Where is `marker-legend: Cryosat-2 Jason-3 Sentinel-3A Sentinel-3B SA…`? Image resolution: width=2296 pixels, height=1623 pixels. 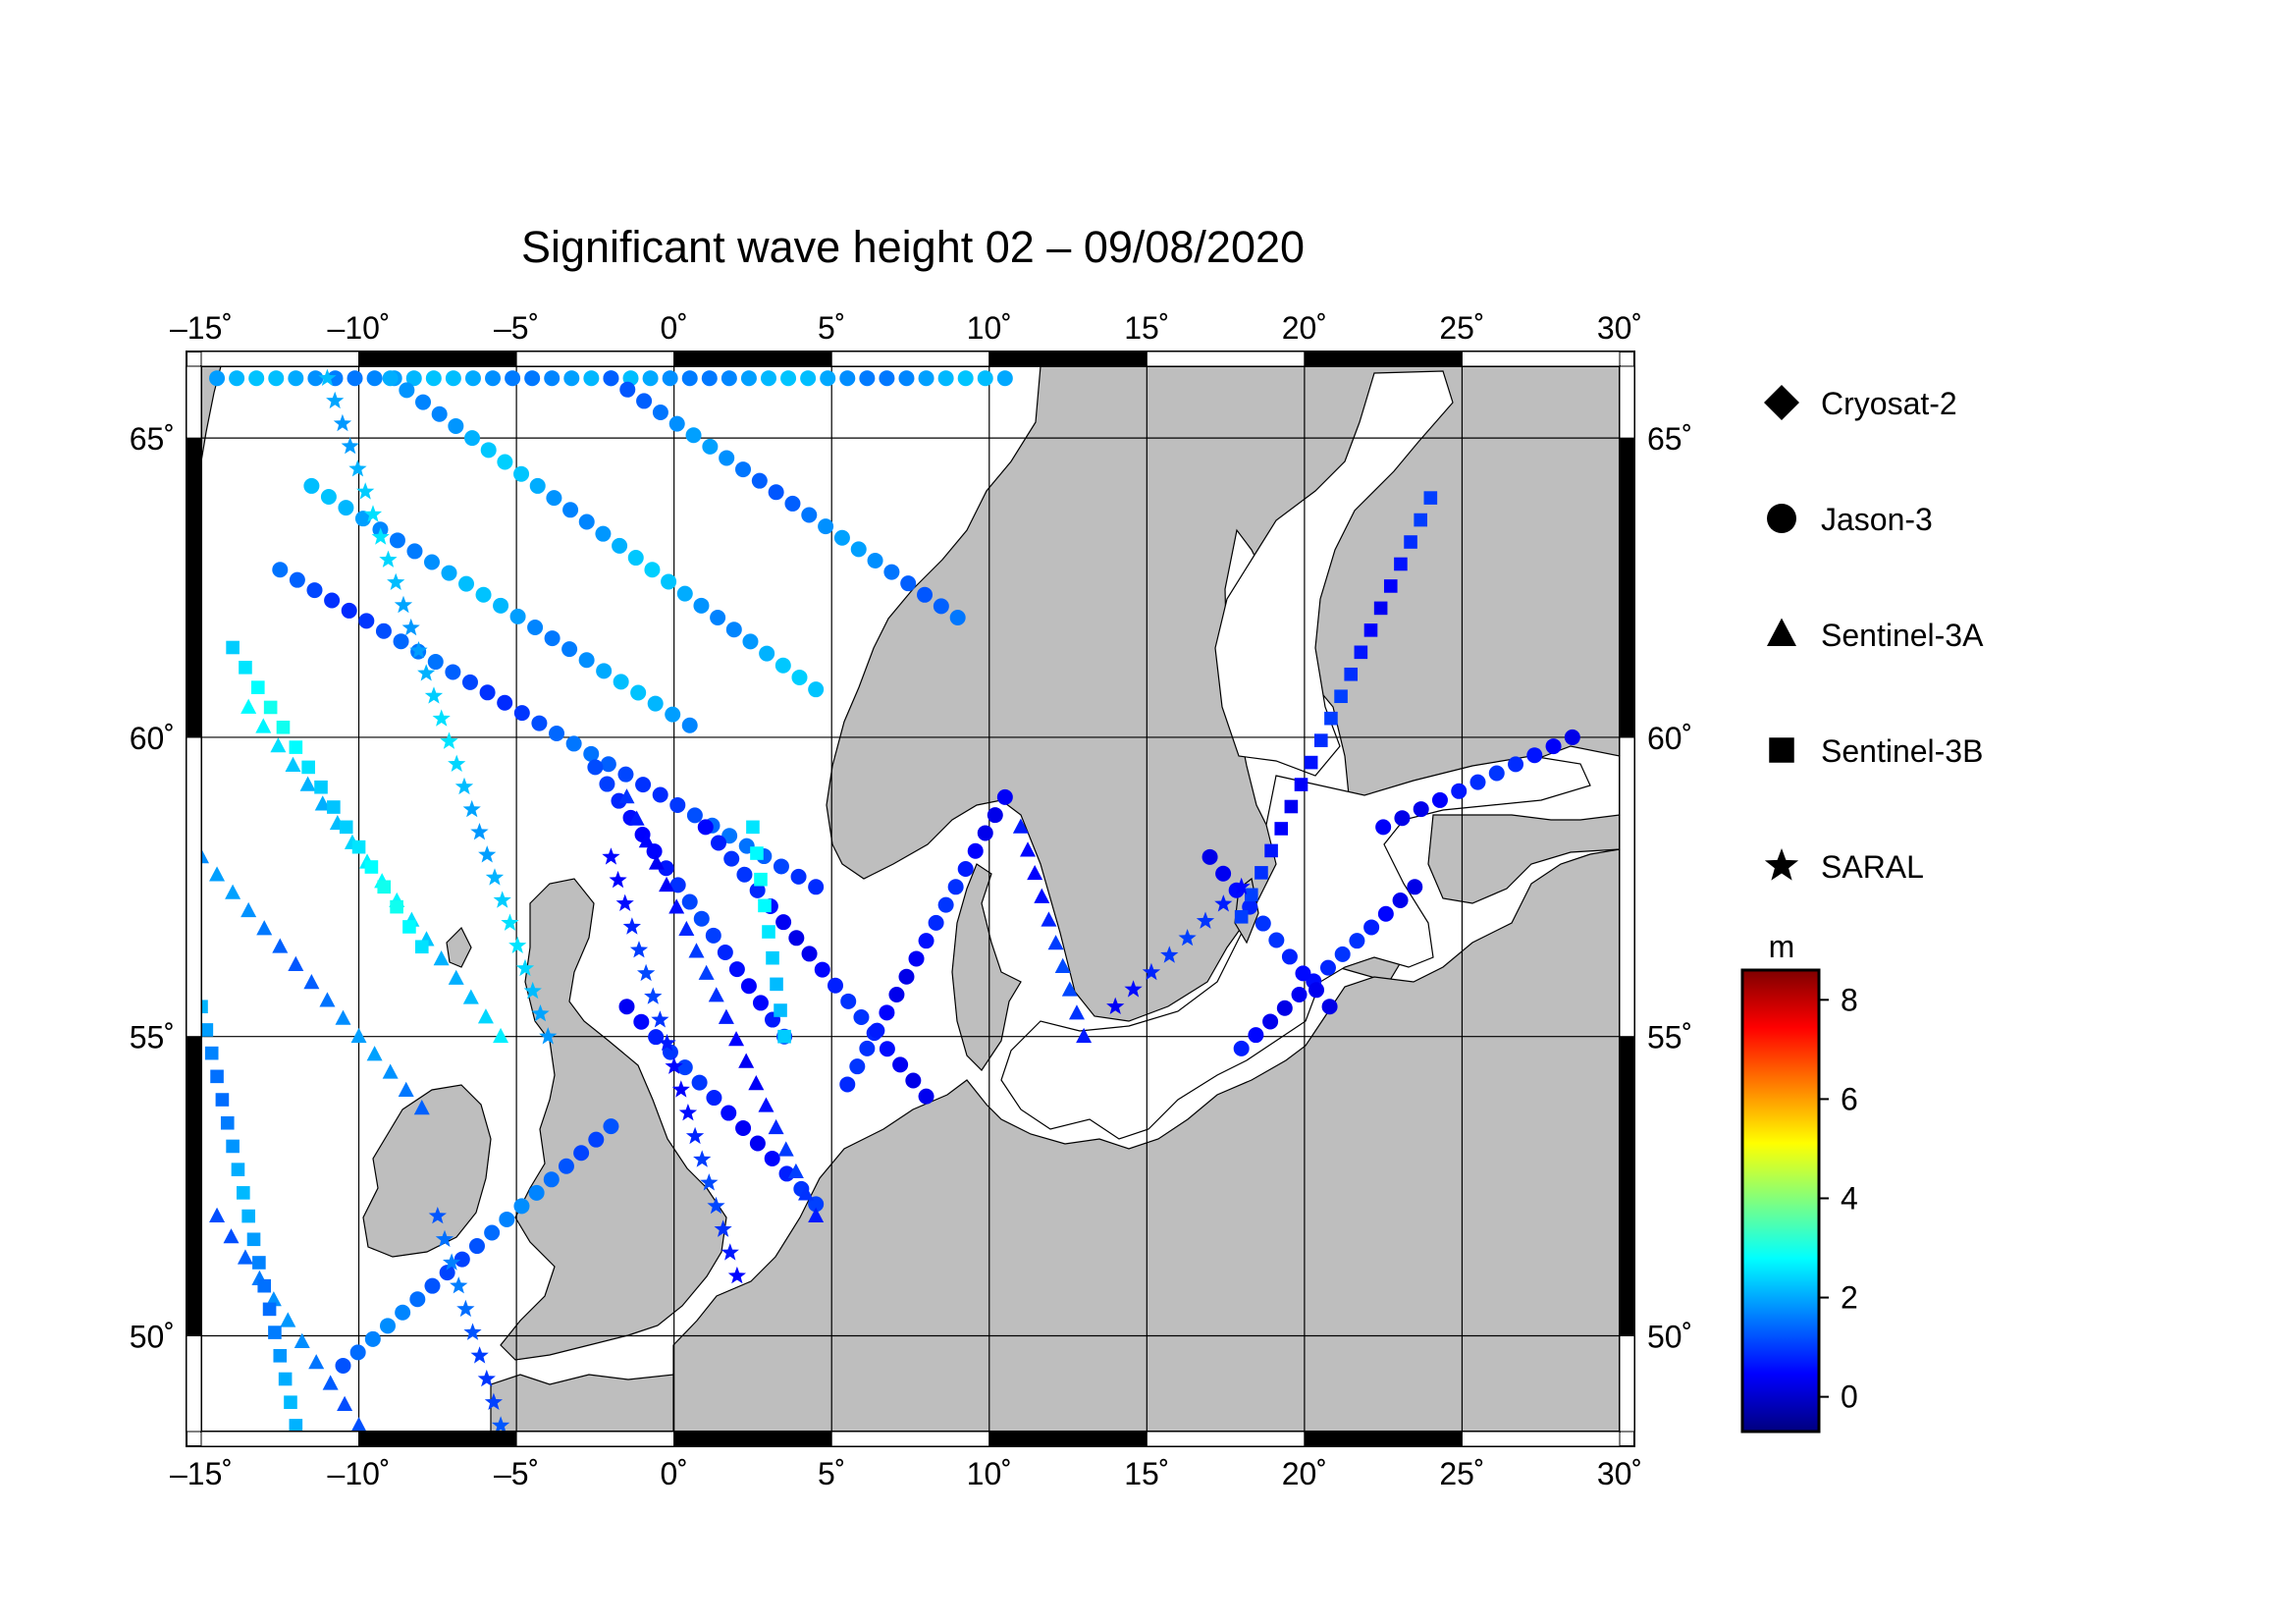
marker-legend: Cryosat-2 Jason-3 Sentinel-3A Sentinel-3B SA… is located at coordinates (1874, 635).